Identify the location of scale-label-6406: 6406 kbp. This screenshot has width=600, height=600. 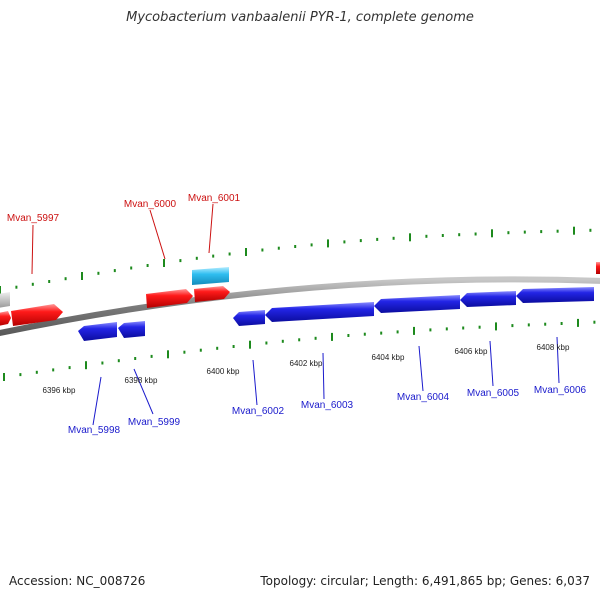
(471, 351).